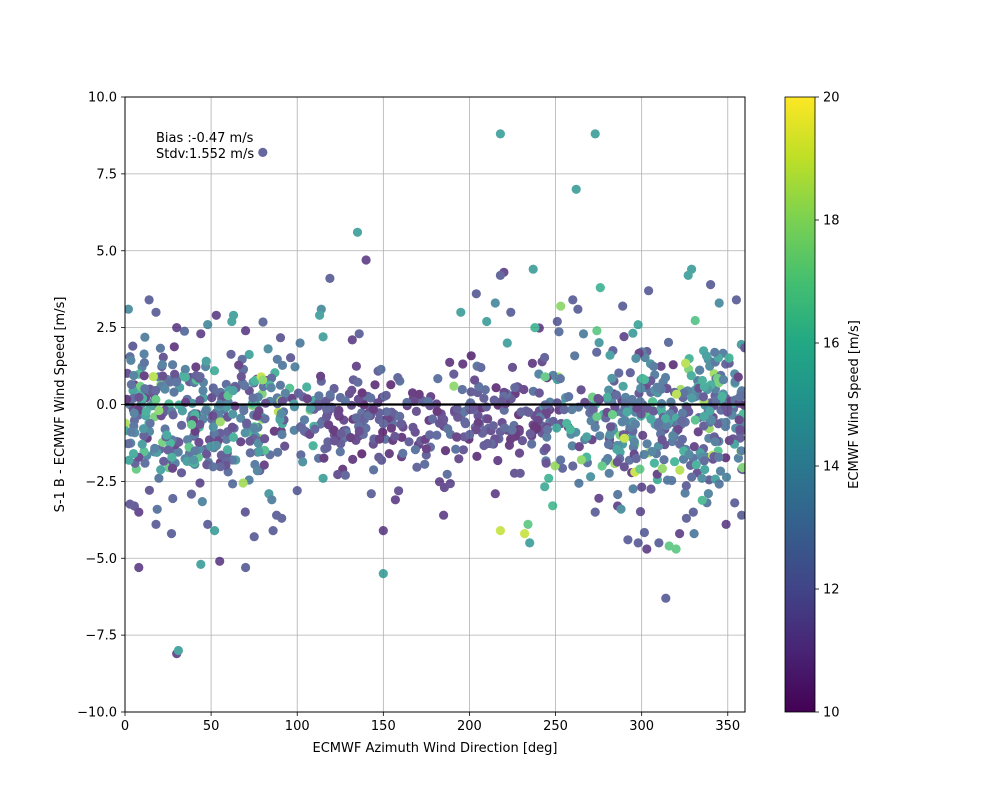 The height and width of the screenshot is (800, 1000). Describe the element at coordinates (125, 726) in the screenshot. I see `x-tick-label: 0` at that location.